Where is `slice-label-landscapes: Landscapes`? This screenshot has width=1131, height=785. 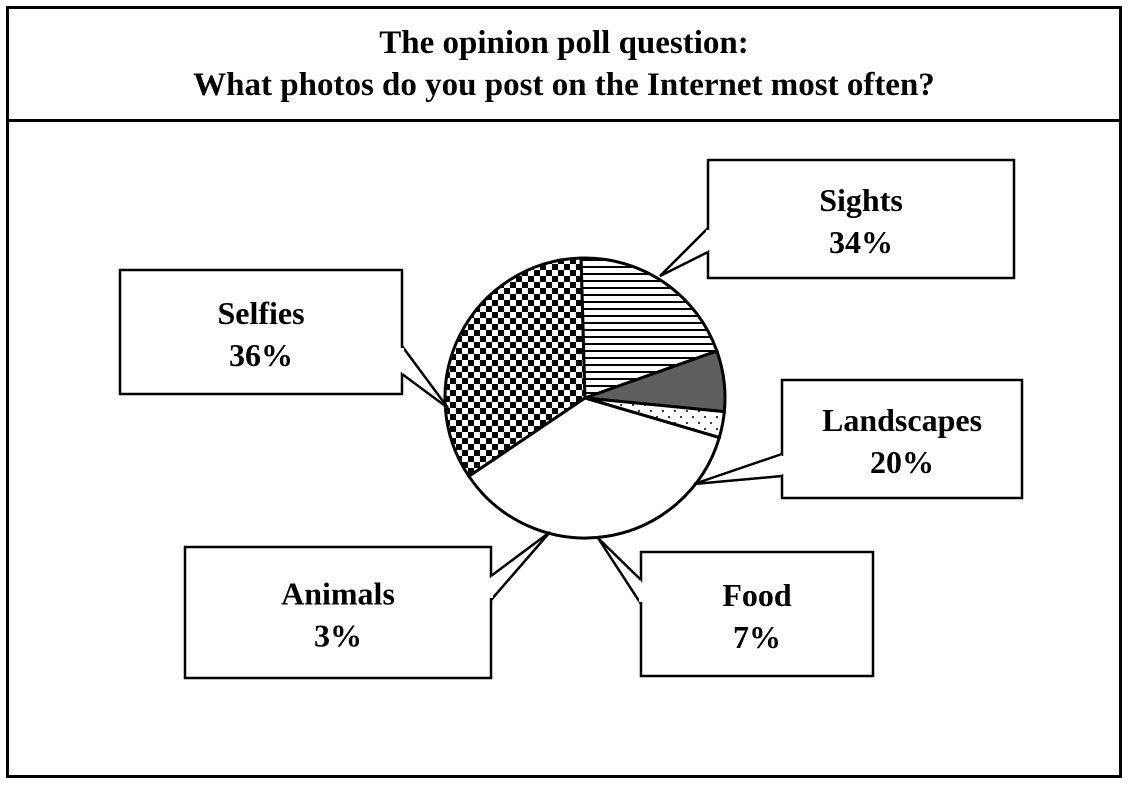 slice-label-landscapes: Landscapes is located at coordinates (902, 420).